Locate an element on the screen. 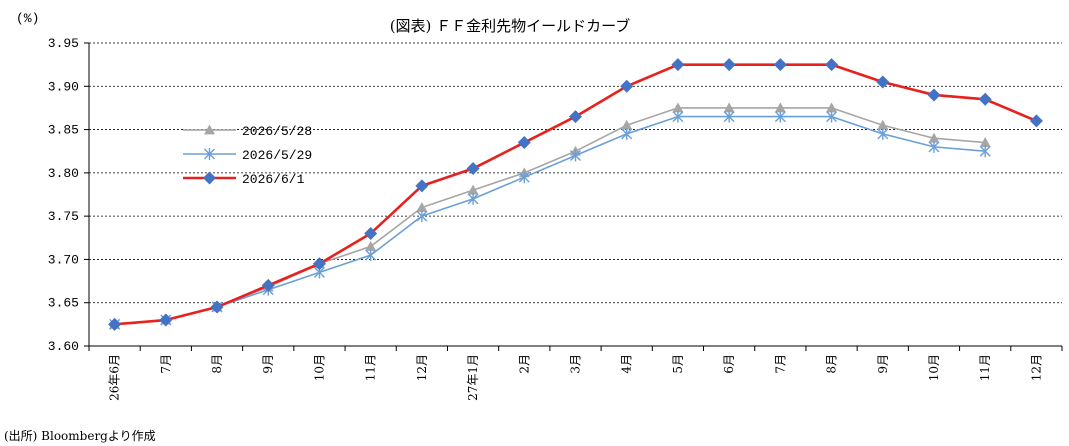 The width and height of the screenshot is (1069, 446). y-tick-label: 3.80 is located at coordinates (63, 173).